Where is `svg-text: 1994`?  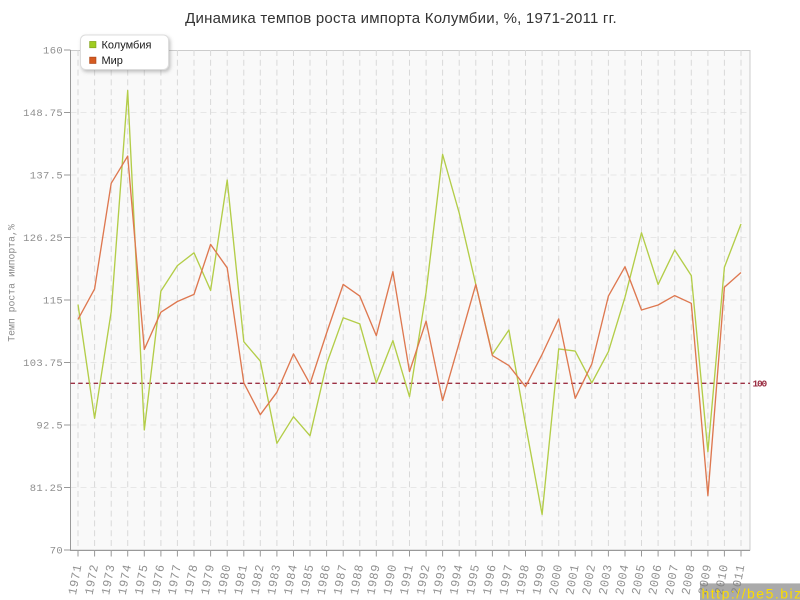
svg-text: 1994 is located at coordinates (457, 579).